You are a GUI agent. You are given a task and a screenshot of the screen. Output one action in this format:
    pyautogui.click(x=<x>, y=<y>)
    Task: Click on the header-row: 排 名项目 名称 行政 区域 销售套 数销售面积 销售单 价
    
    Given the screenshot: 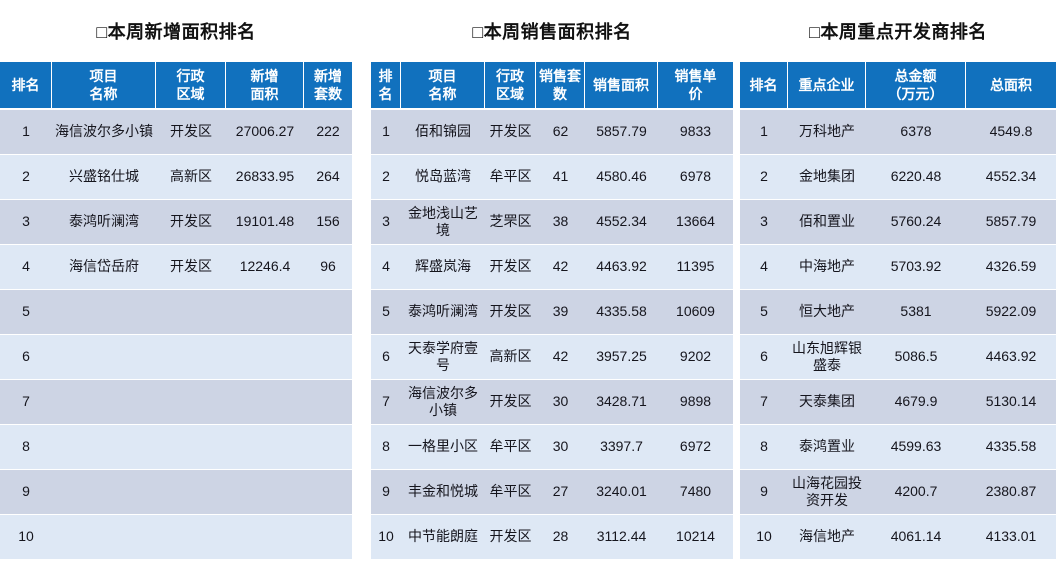 What is the action you would take?
    pyautogui.click(x=552, y=86)
    